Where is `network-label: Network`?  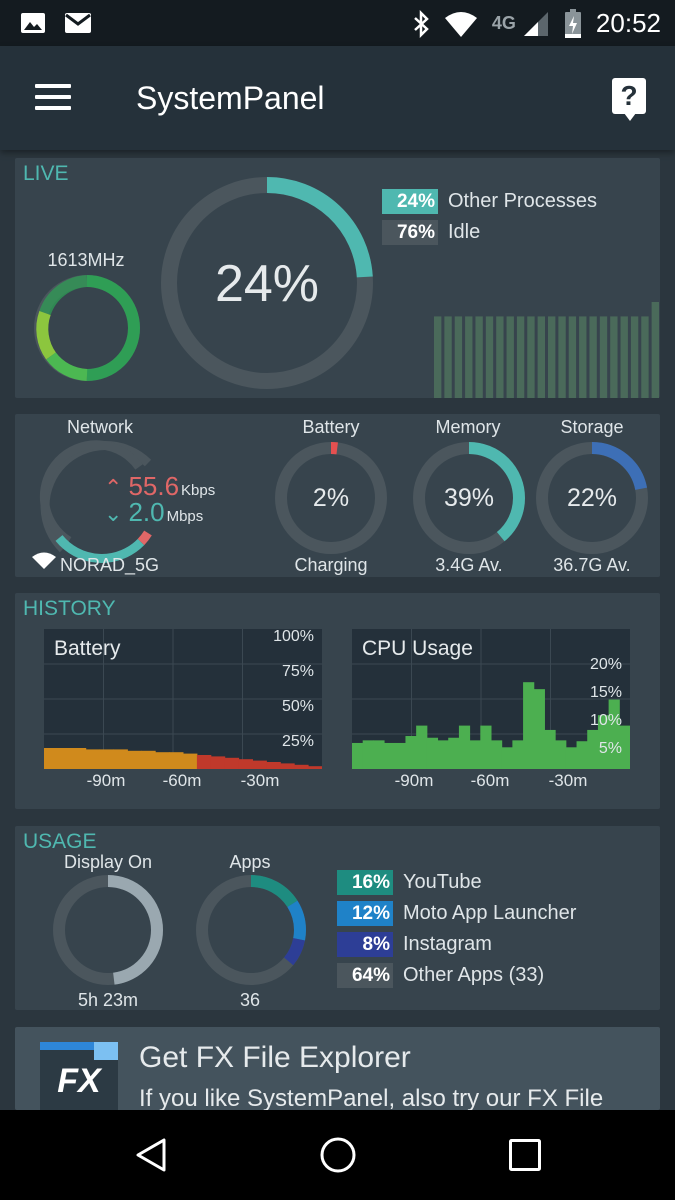 network-label: Network is located at coordinates (99, 427).